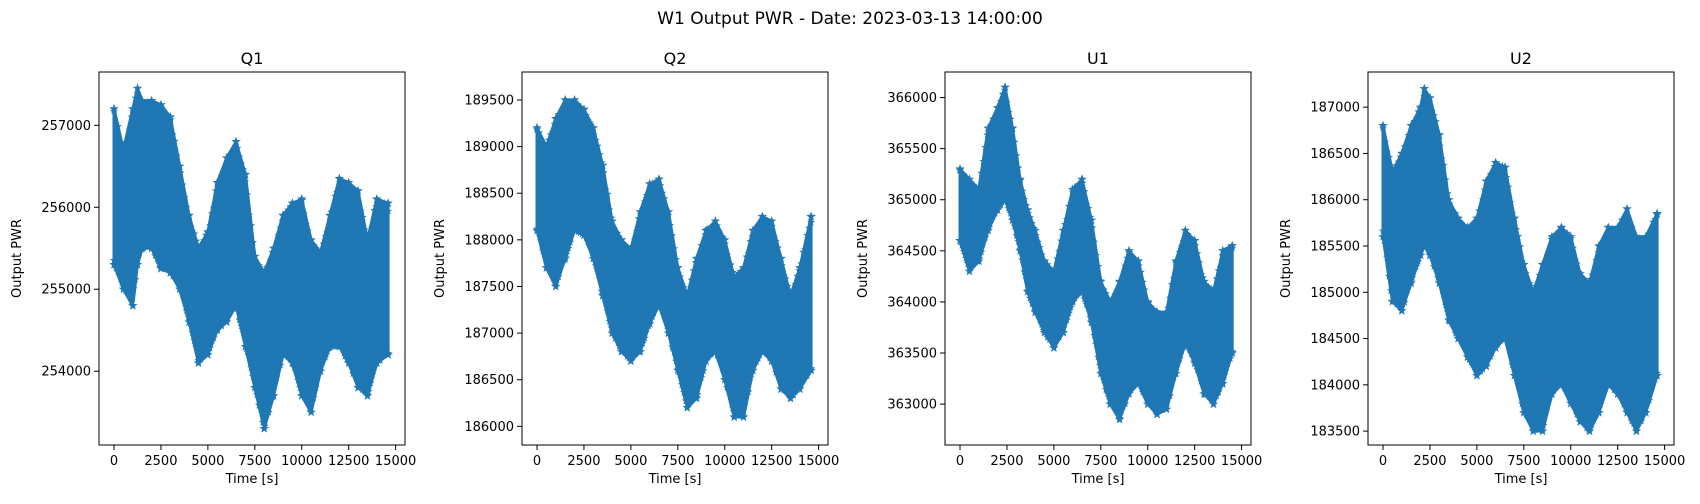 This screenshot has width=1700, height=504. What do you see at coordinates (114, 461) in the screenshot?
I see `x-tick-label: 0` at bounding box center [114, 461].